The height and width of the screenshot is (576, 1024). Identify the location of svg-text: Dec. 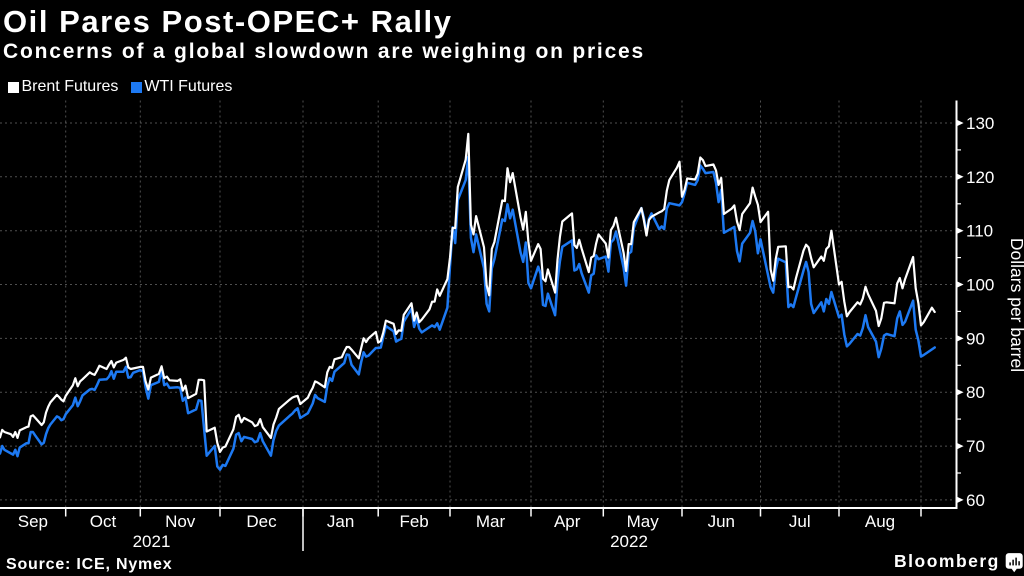
(261, 521).